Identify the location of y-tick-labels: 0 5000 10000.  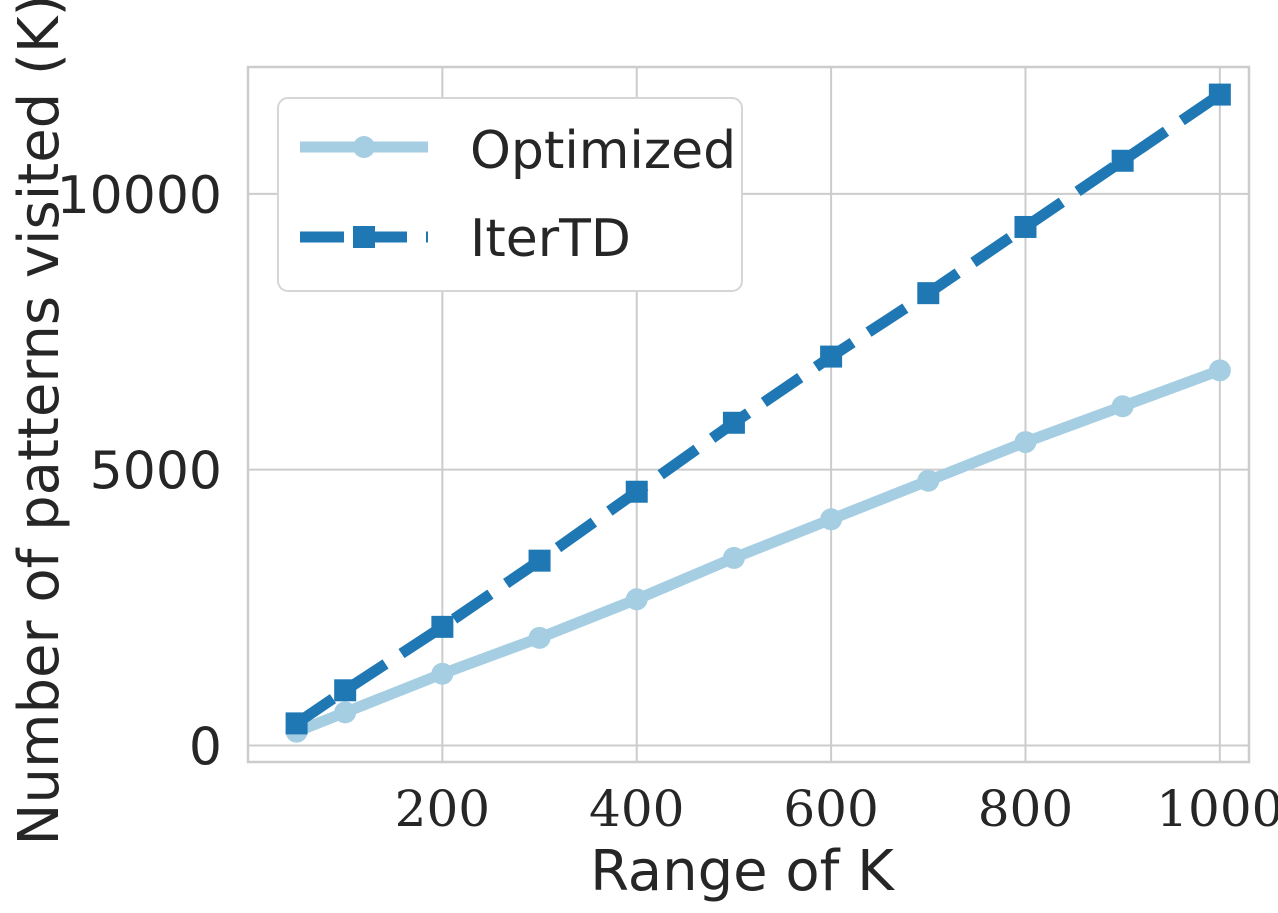
(139, 472).